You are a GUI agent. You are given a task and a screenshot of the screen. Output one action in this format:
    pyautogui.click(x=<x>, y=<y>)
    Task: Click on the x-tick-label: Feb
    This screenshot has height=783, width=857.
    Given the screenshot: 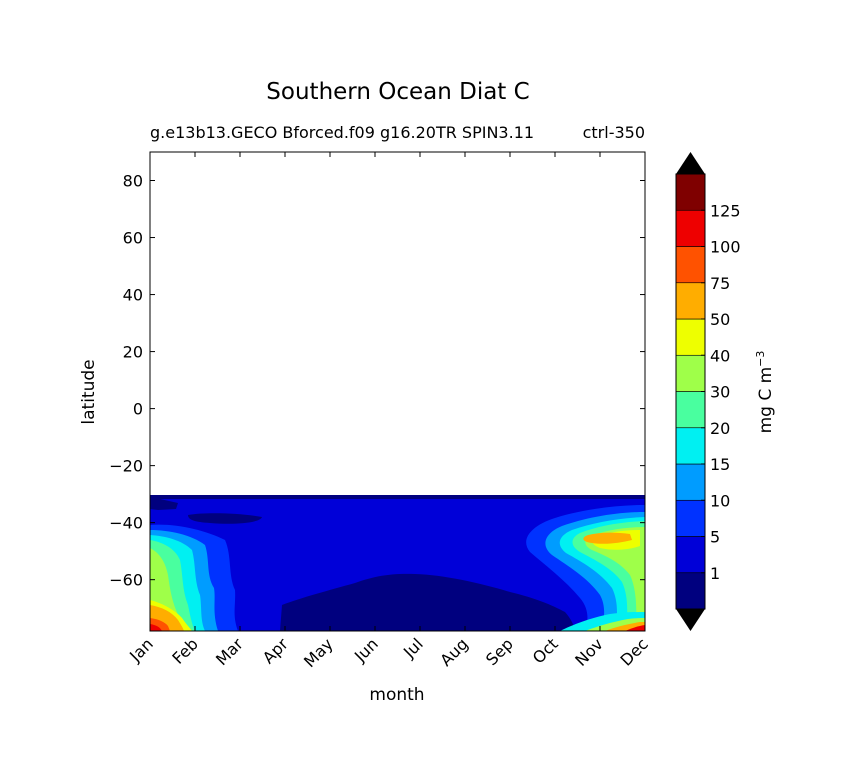 What is the action you would take?
    pyautogui.click(x=184, y=650)
    